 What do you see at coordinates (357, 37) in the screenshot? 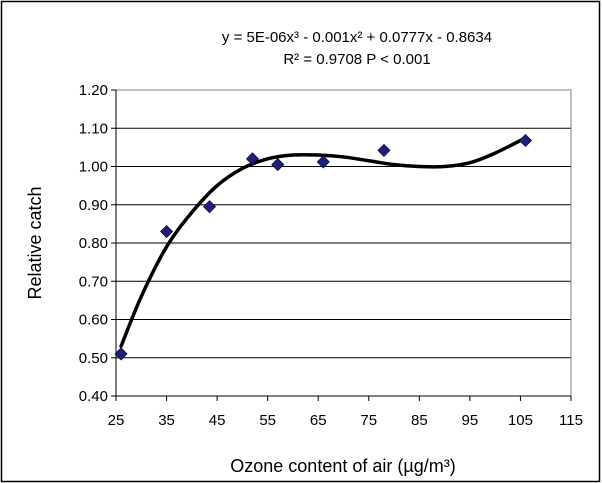
I see `trendline-equation: y = 5E-06x³ - 0.001x² + 0.0777x - 0.8634` at bounding box center [357, 37].